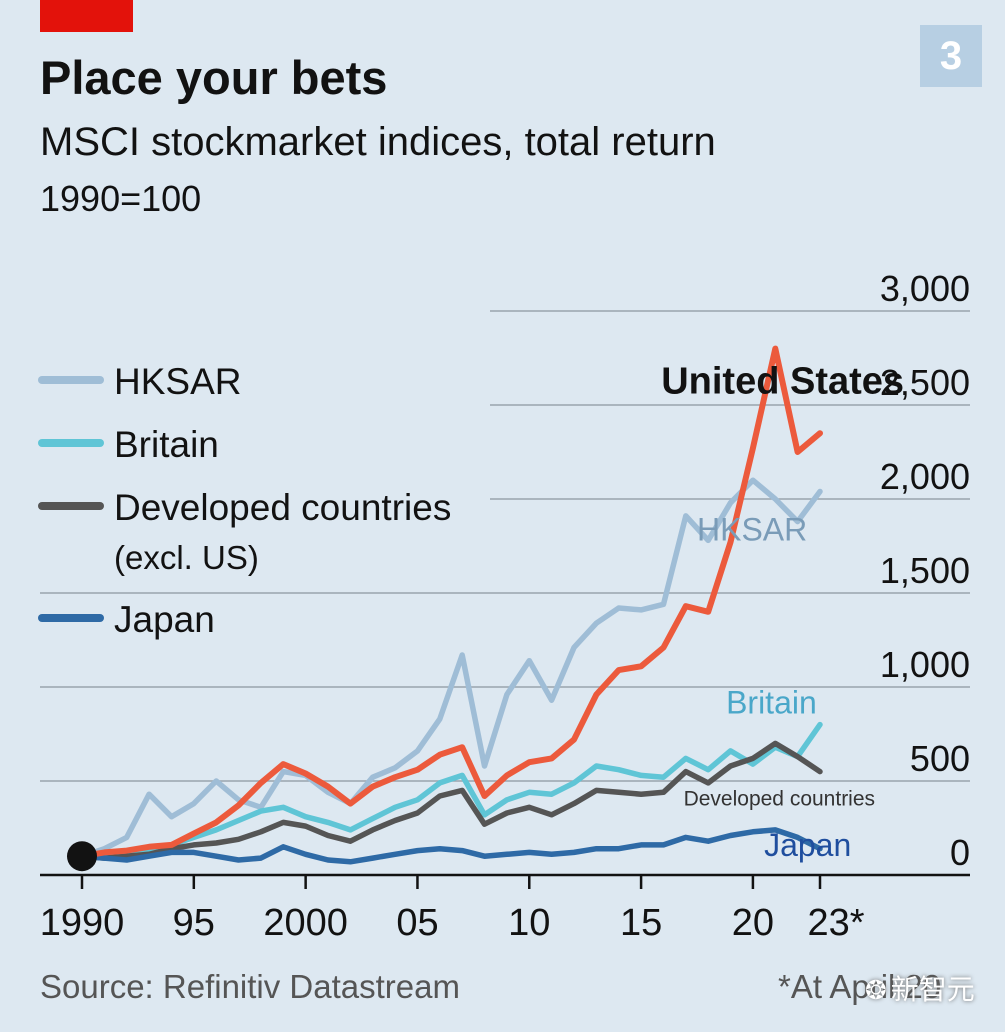  Describe the element at coordinates (214, 77) in the screenshot. I see `chart-title: Place your bets` at that location.